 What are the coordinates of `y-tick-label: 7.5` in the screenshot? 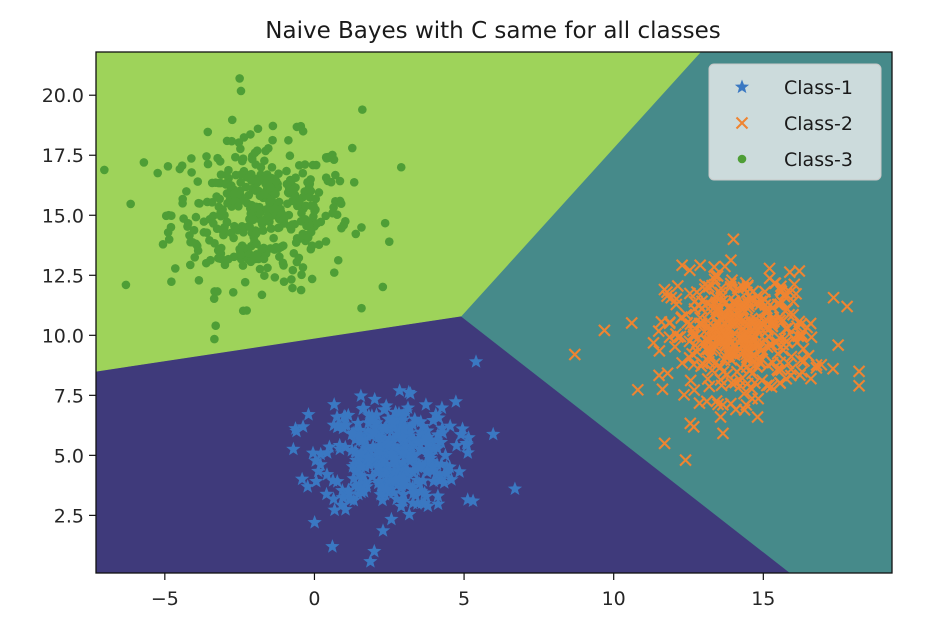 It's located at (69, 396).